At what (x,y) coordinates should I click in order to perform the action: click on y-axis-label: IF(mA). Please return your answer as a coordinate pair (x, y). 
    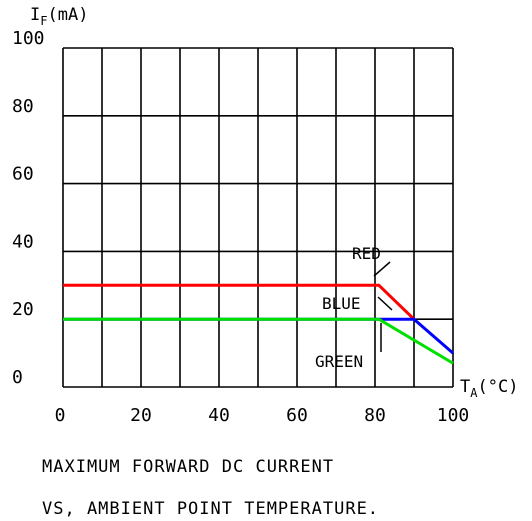
    Looking at the image, I should click on (59, 16).